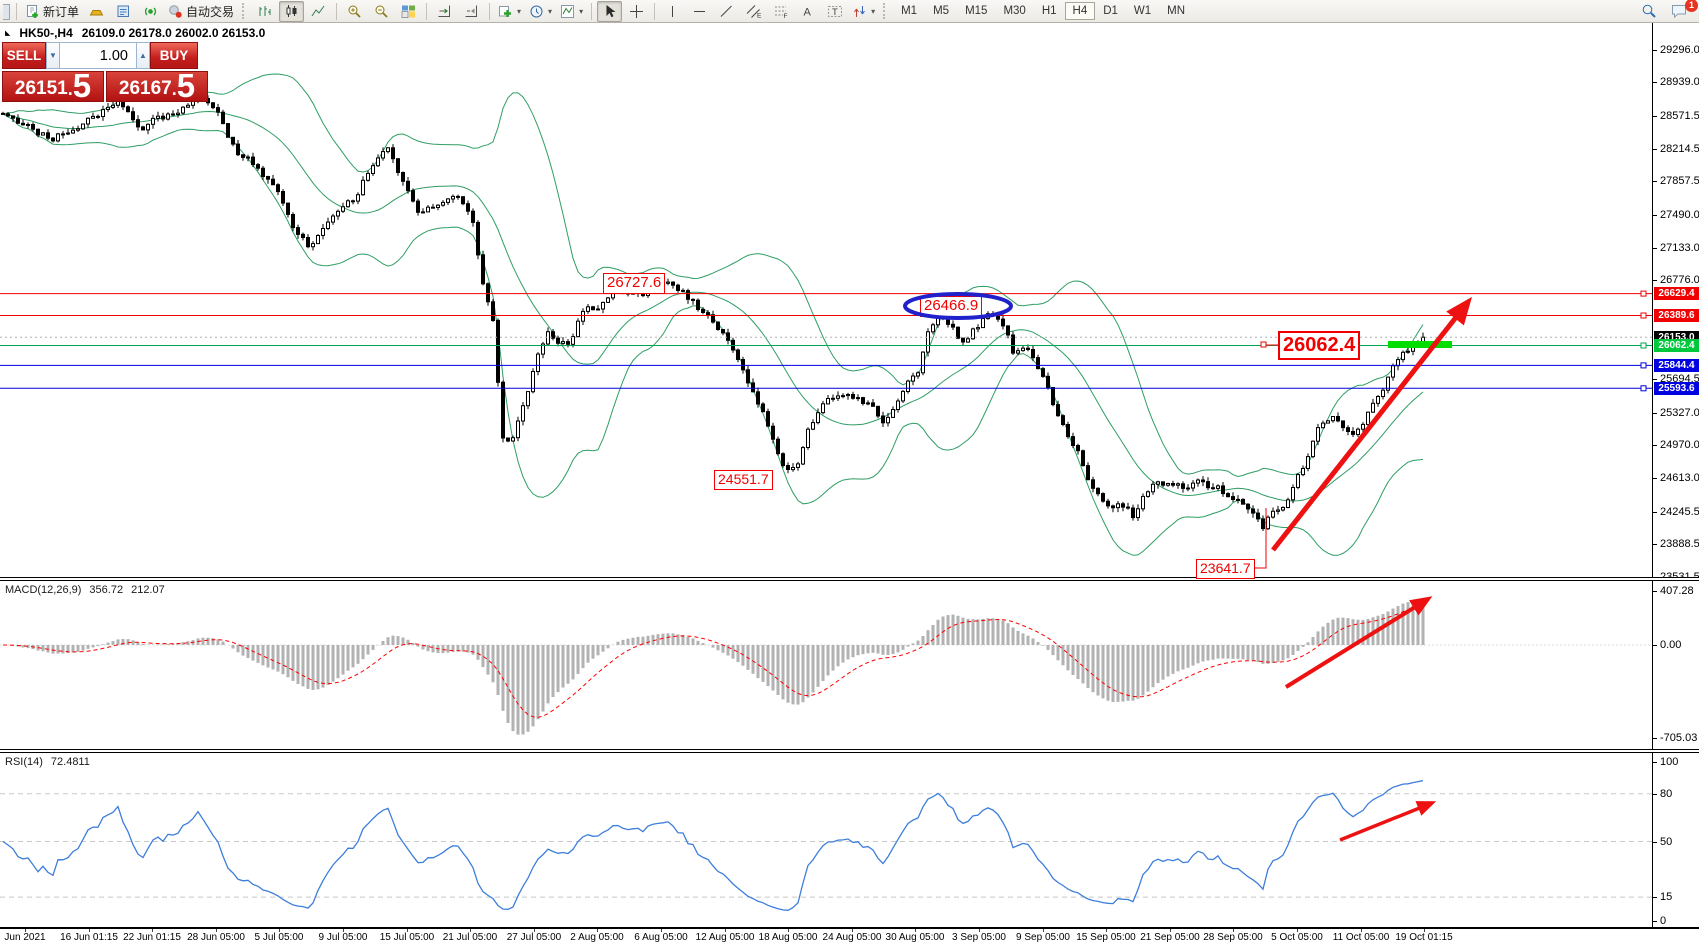 The height and width of the screenshot is (944, 1699). I want to click on volume-input: 1.00, so click(98, 55).